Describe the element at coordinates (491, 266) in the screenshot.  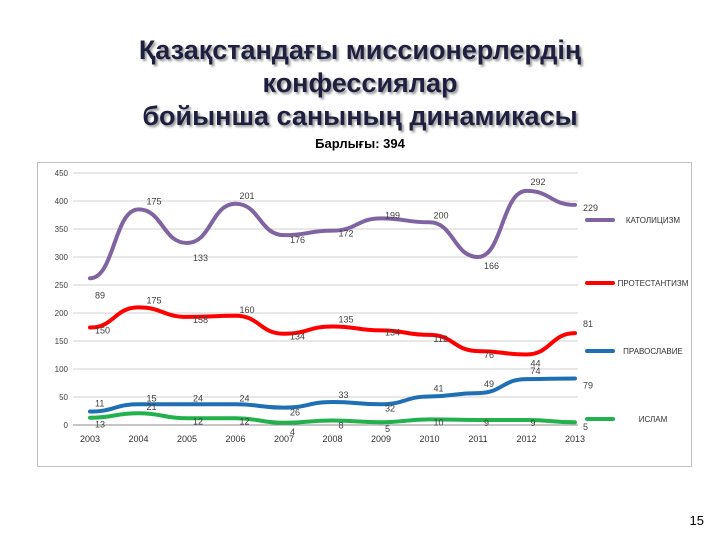
I see `data-label: 166` at that location.